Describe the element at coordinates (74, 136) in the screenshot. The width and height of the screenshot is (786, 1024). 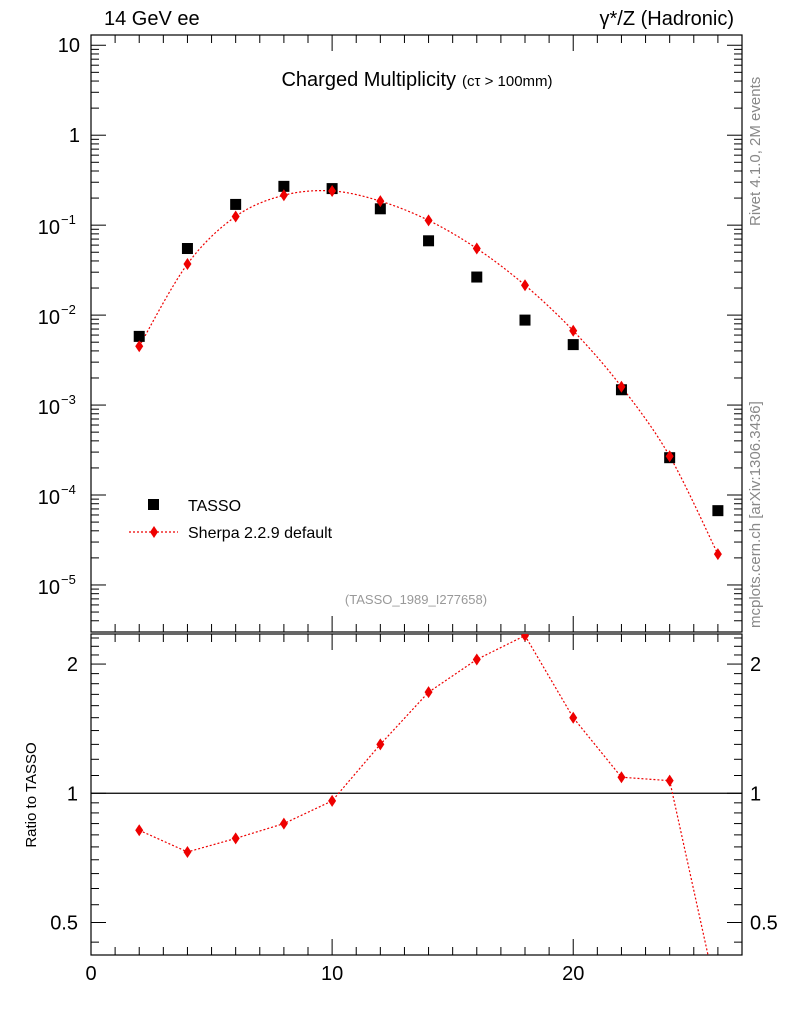
I see `main-y-tick-label: 1` at that location.